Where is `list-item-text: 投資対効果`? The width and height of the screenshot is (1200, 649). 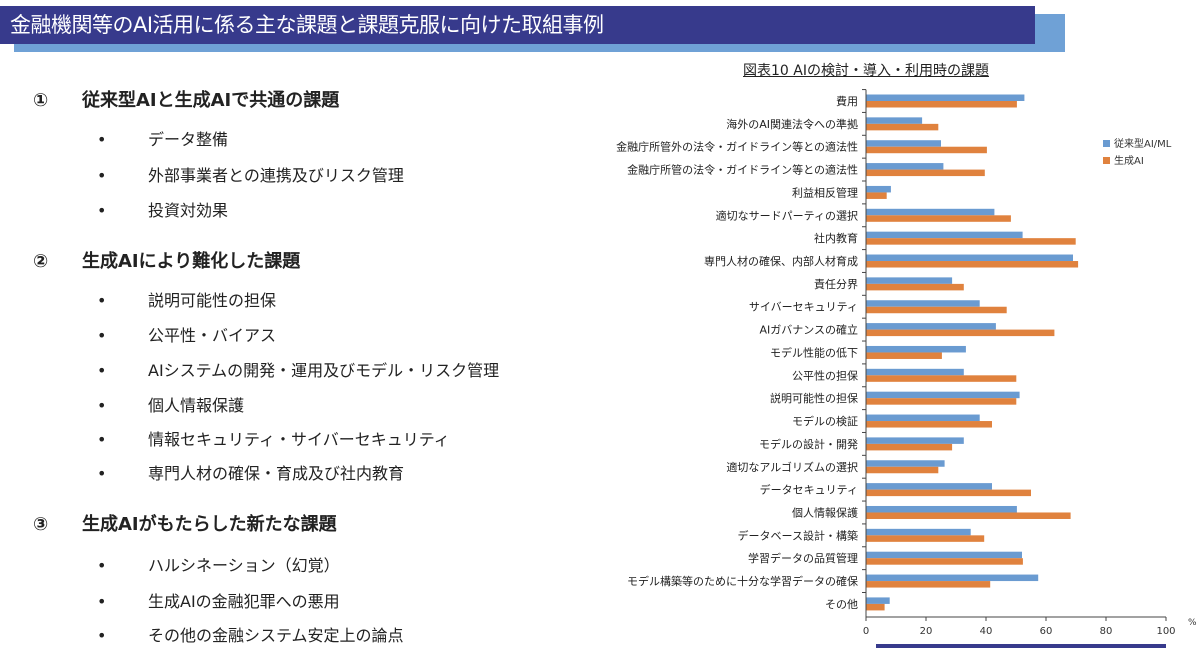
list-item-text: 投資対効果 is located at coordinates (188, 210).